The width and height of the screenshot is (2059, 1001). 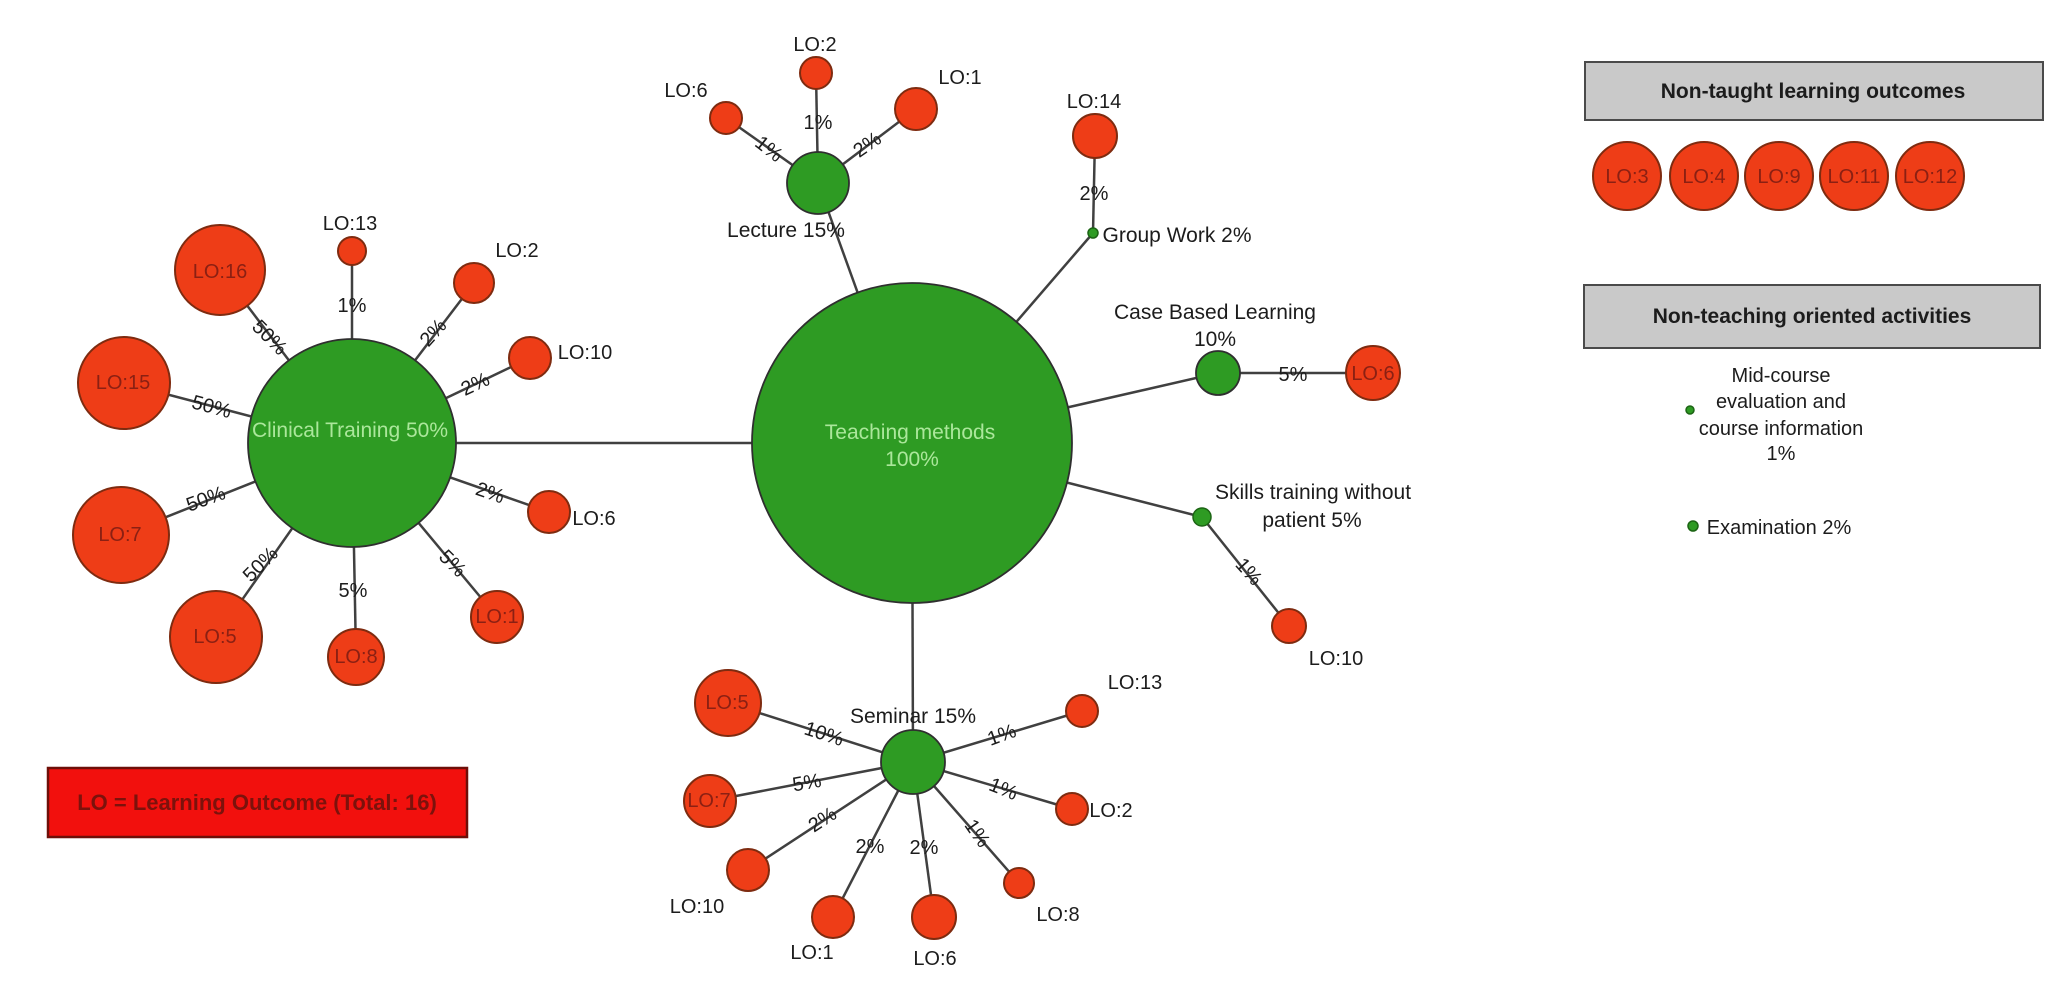 I want to click on edge-pct-seminar-lo13: 1%, so click(x=1002, y=735).